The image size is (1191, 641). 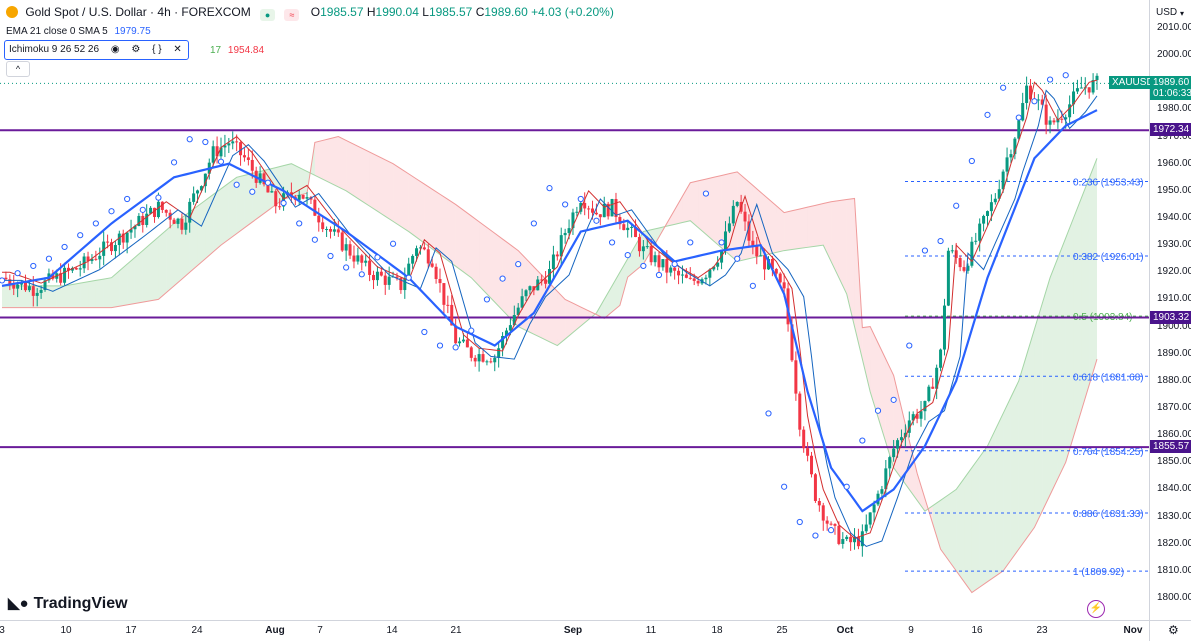 I want to click on ichimoku-legend: Ichimoku 9 26 52 26 ◉ ⚙ { } ✕, so click(x=96, y=50).